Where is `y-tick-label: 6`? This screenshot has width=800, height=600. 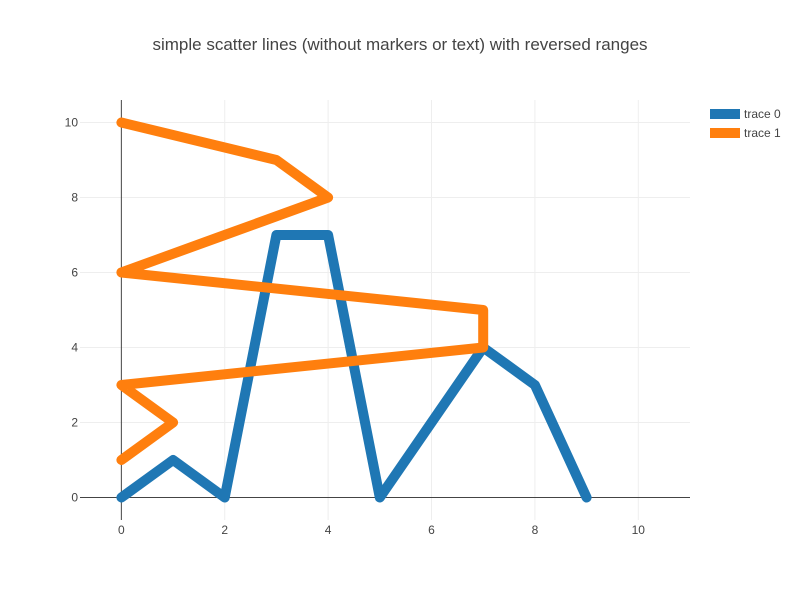 y-tick-label: 6 is located at coordinates (74, 273).